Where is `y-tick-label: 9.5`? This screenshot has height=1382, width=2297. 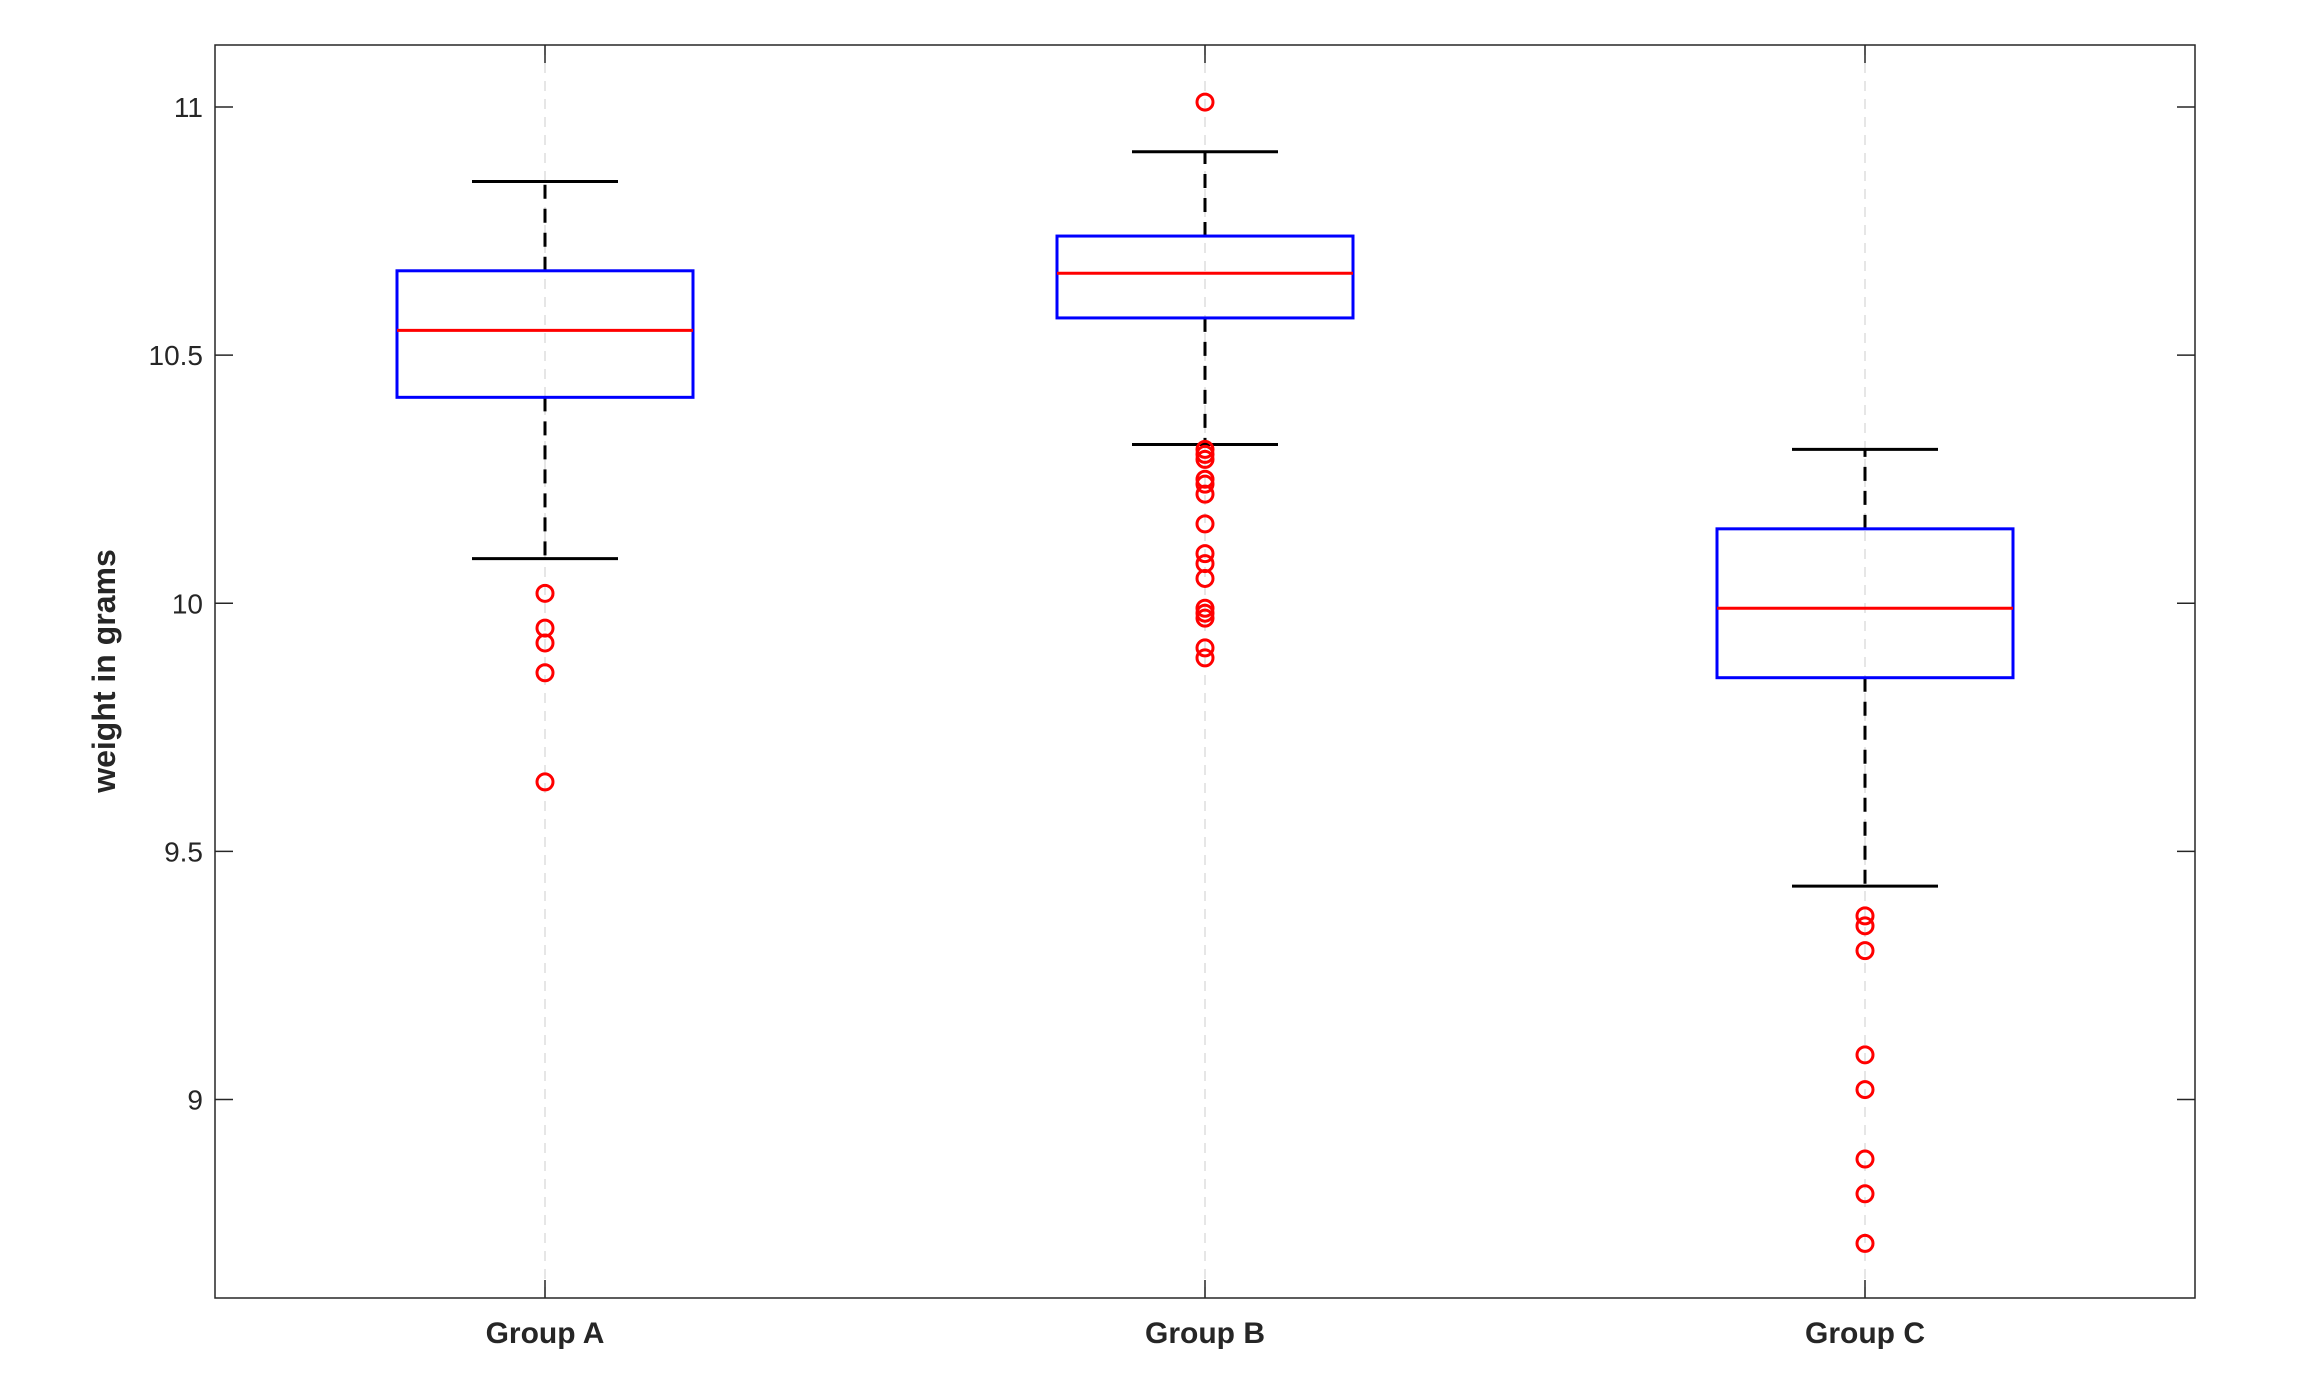 y-tick-label: 9.5 is located at coordinates (183, 851).